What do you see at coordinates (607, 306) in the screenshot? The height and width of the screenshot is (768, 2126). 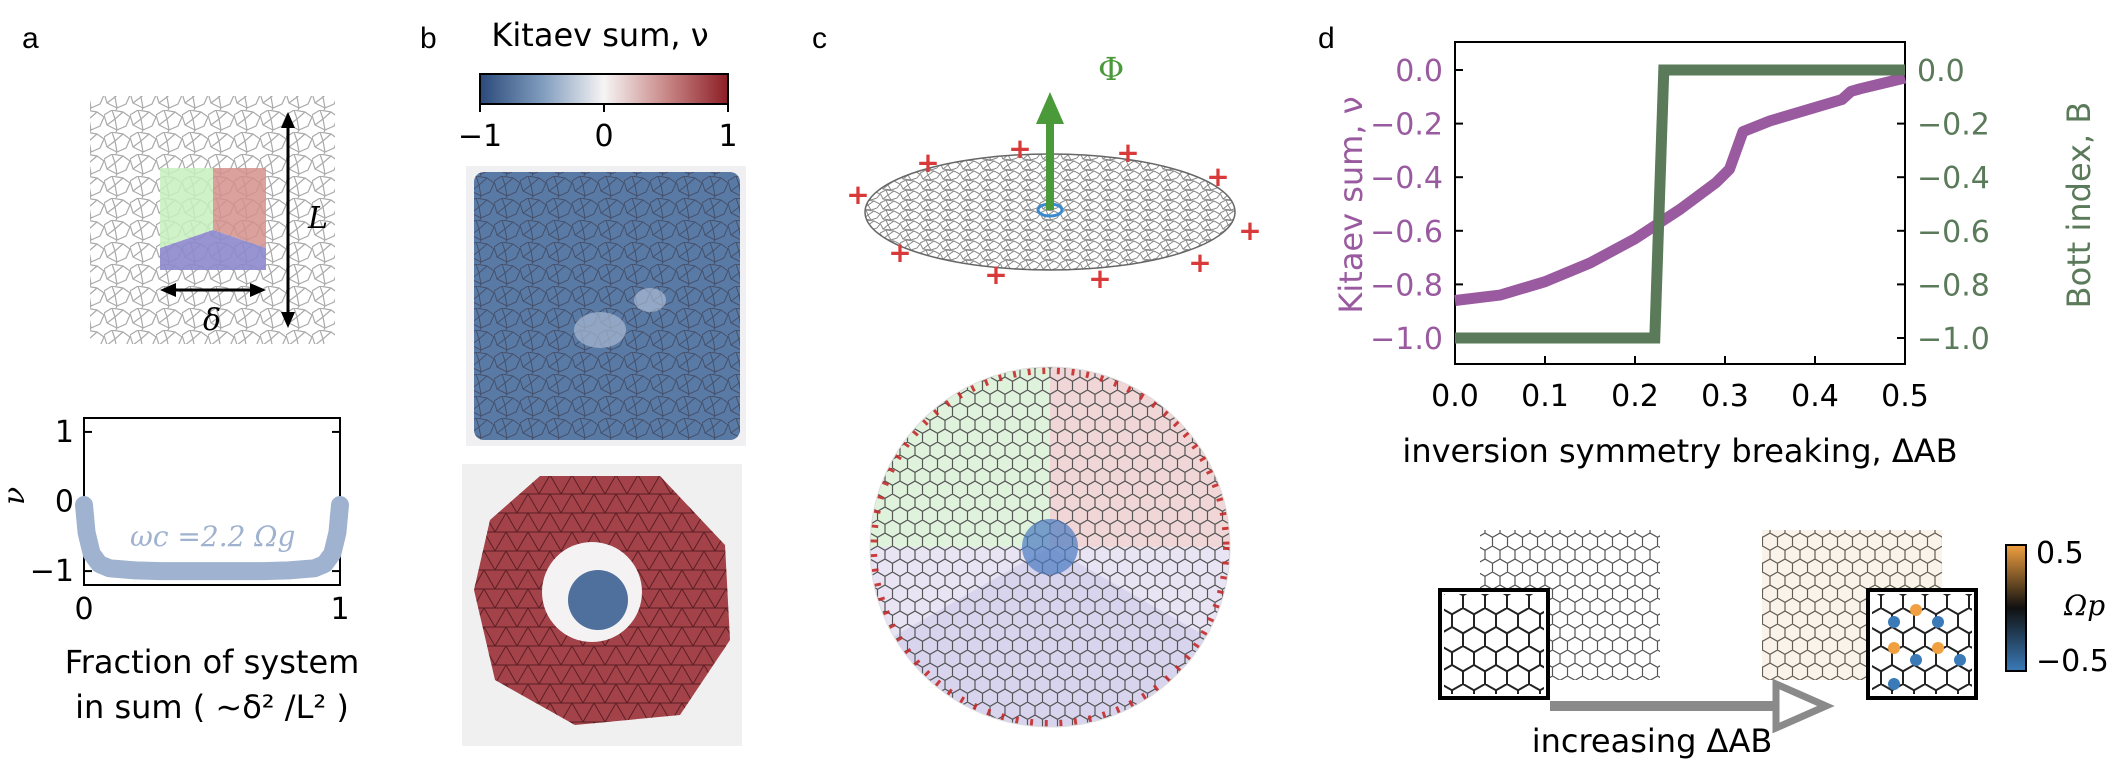 I see `kitaev-map-amorphous-cells` at bounding box center [607, 306].